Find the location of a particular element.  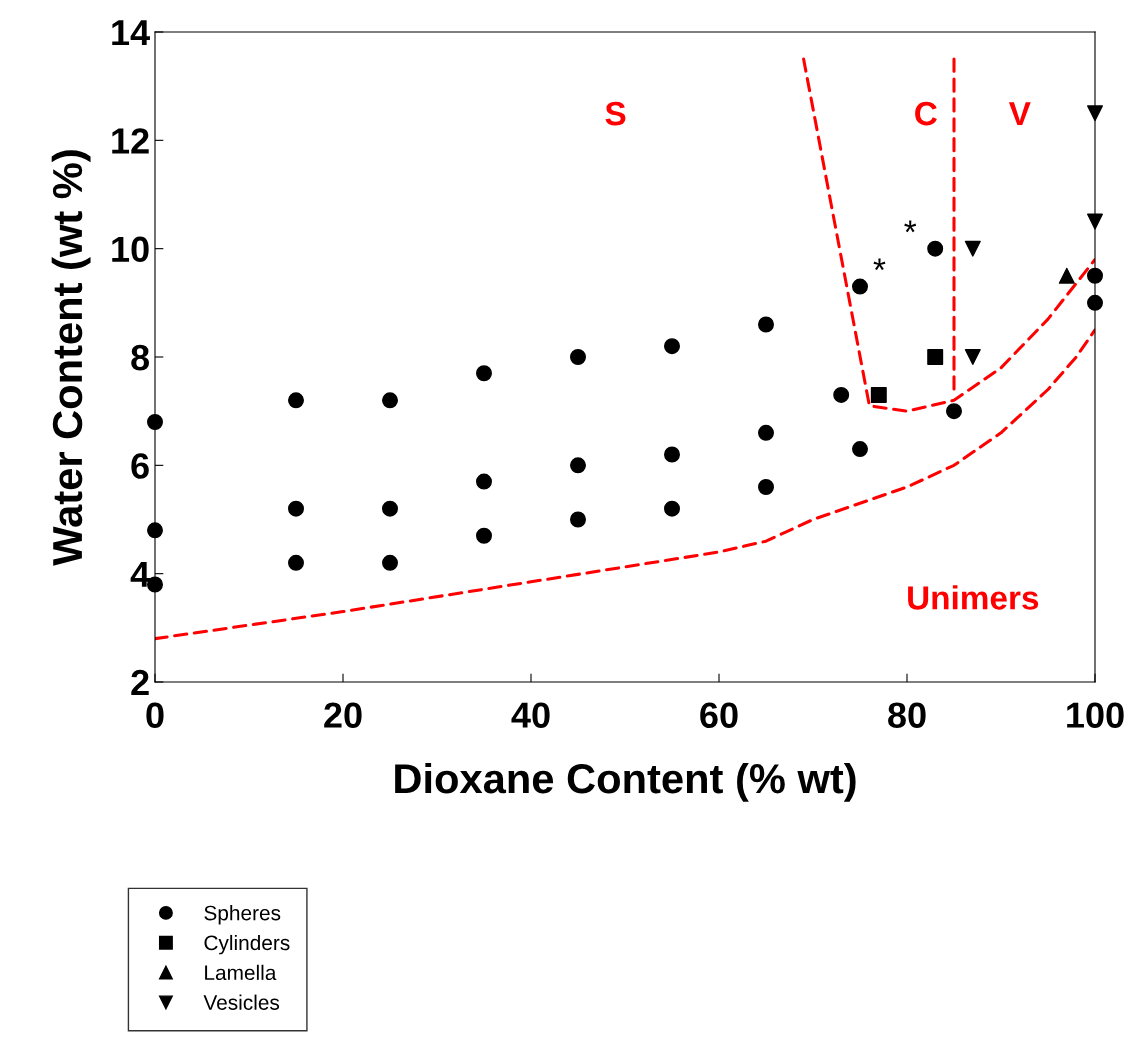

x-tick-label: 20 is located at coordinates (343, 715).